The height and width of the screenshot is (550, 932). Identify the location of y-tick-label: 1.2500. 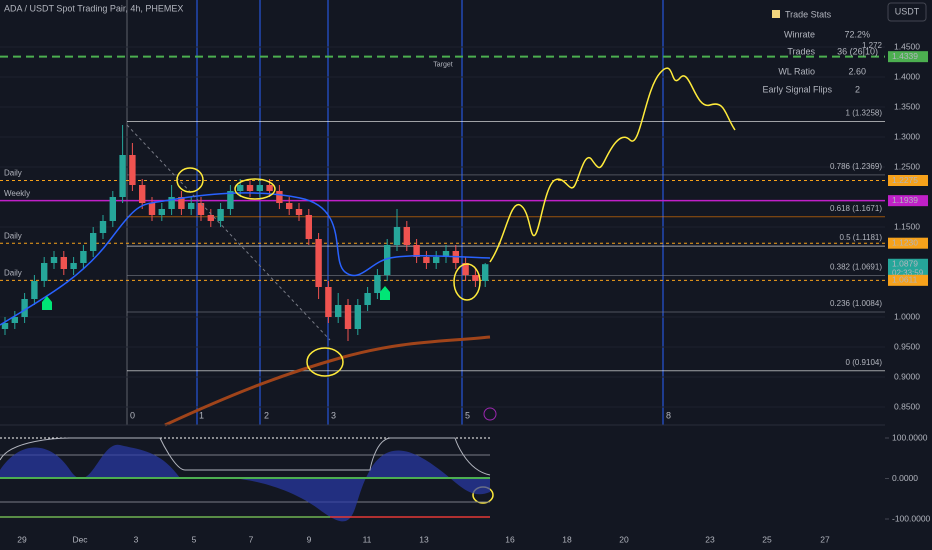
(907, 166).